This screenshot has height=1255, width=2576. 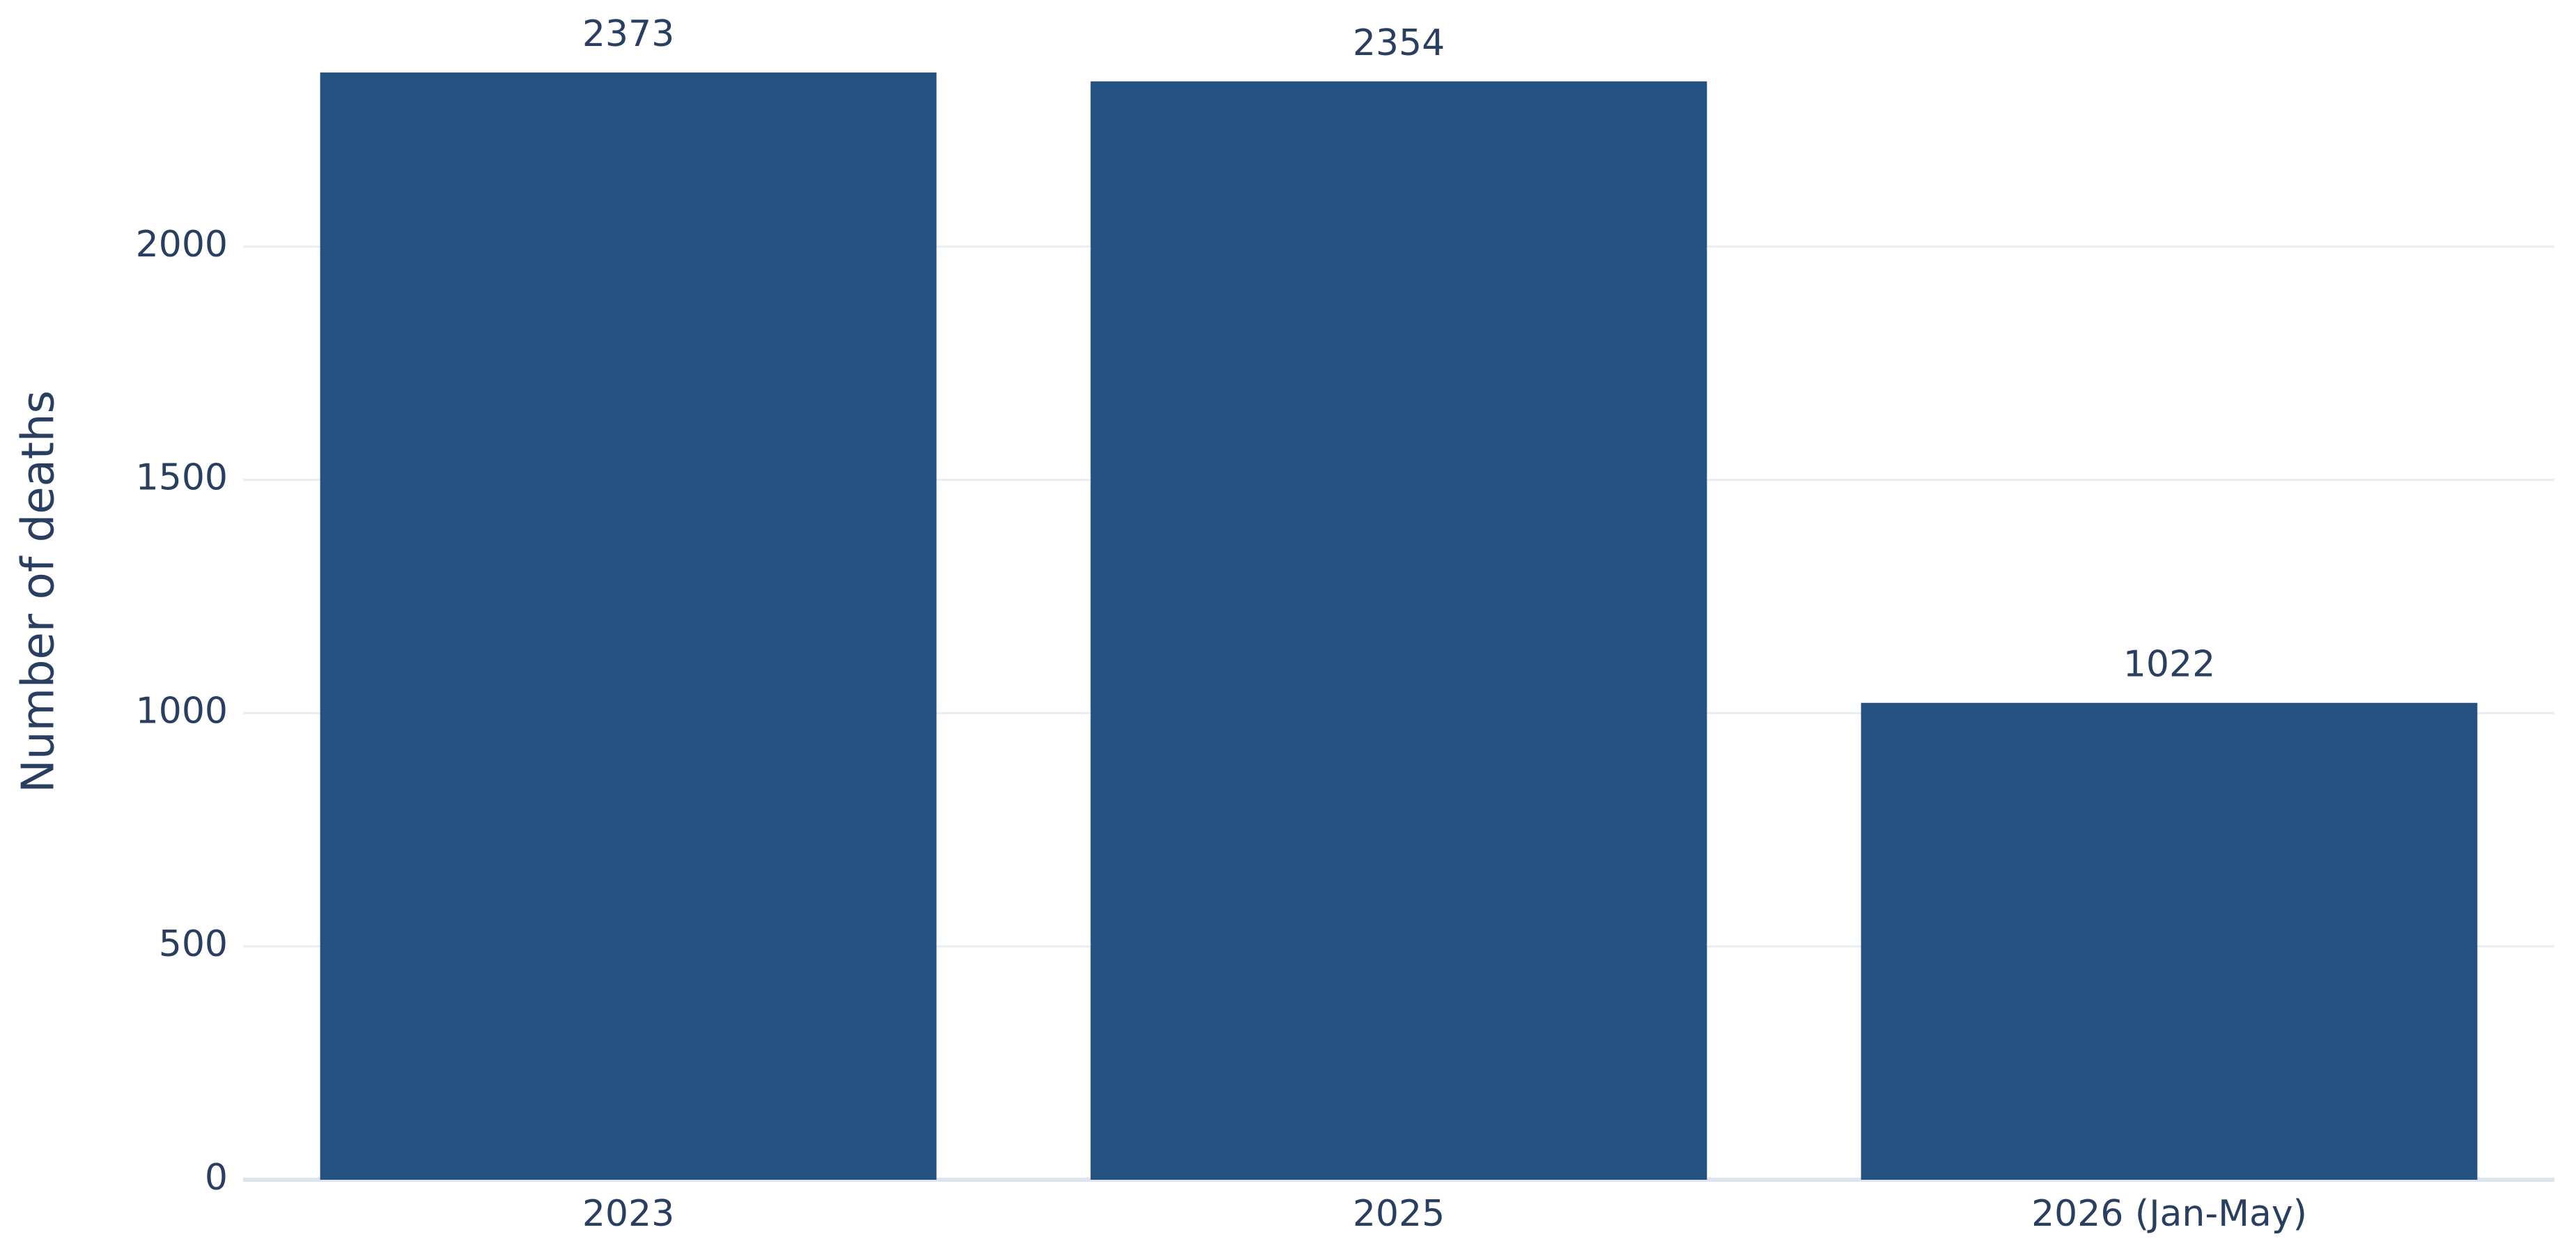 I want to click on value-label: 2354, so click(x=1399, y=43).